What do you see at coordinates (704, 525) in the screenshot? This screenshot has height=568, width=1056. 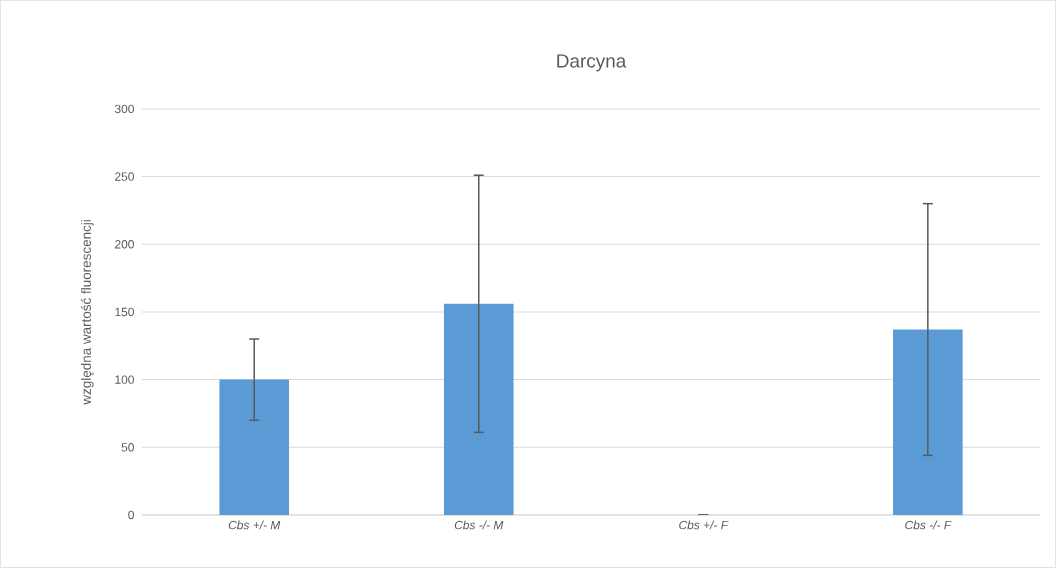 I see `x-tick-label: Cbs +/- F` at bounding box center [704, 525].